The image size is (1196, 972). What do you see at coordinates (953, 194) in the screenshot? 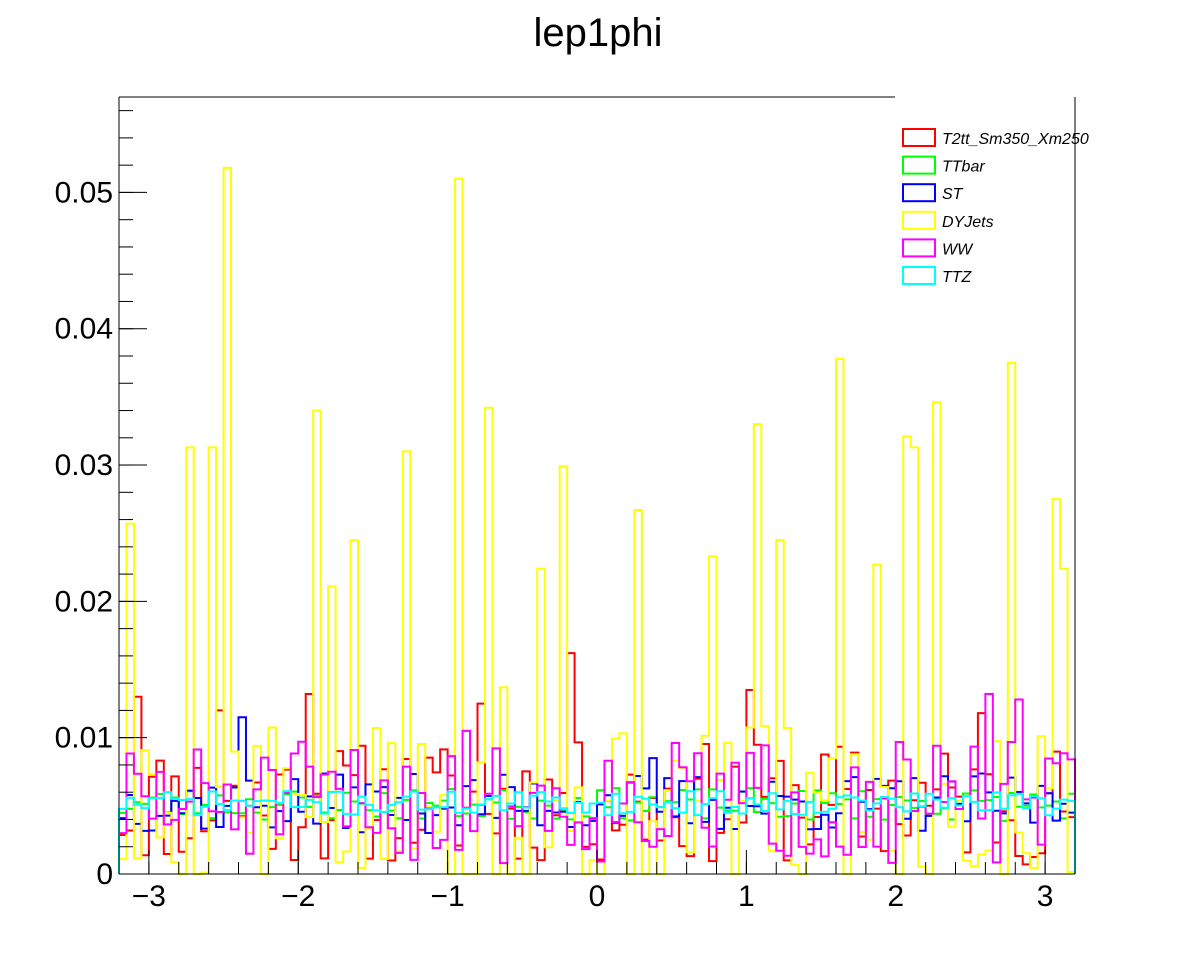
I see `legend-label: ST` at bounding box center [953, 194].